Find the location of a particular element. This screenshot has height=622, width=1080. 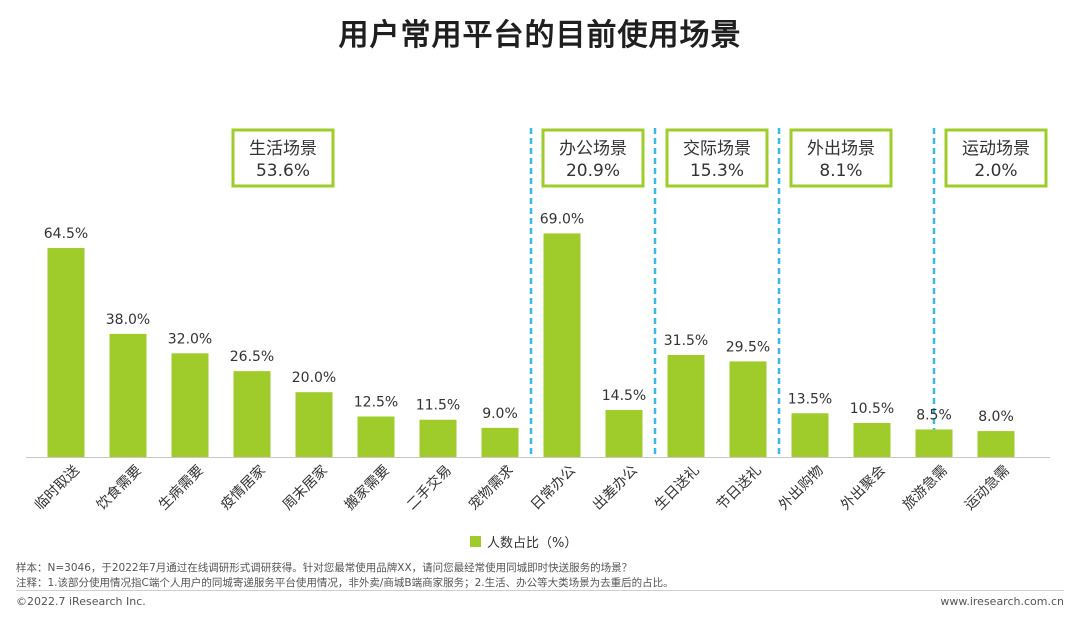

bar-value-label: 31.5% is located at coordinates (686, 341).